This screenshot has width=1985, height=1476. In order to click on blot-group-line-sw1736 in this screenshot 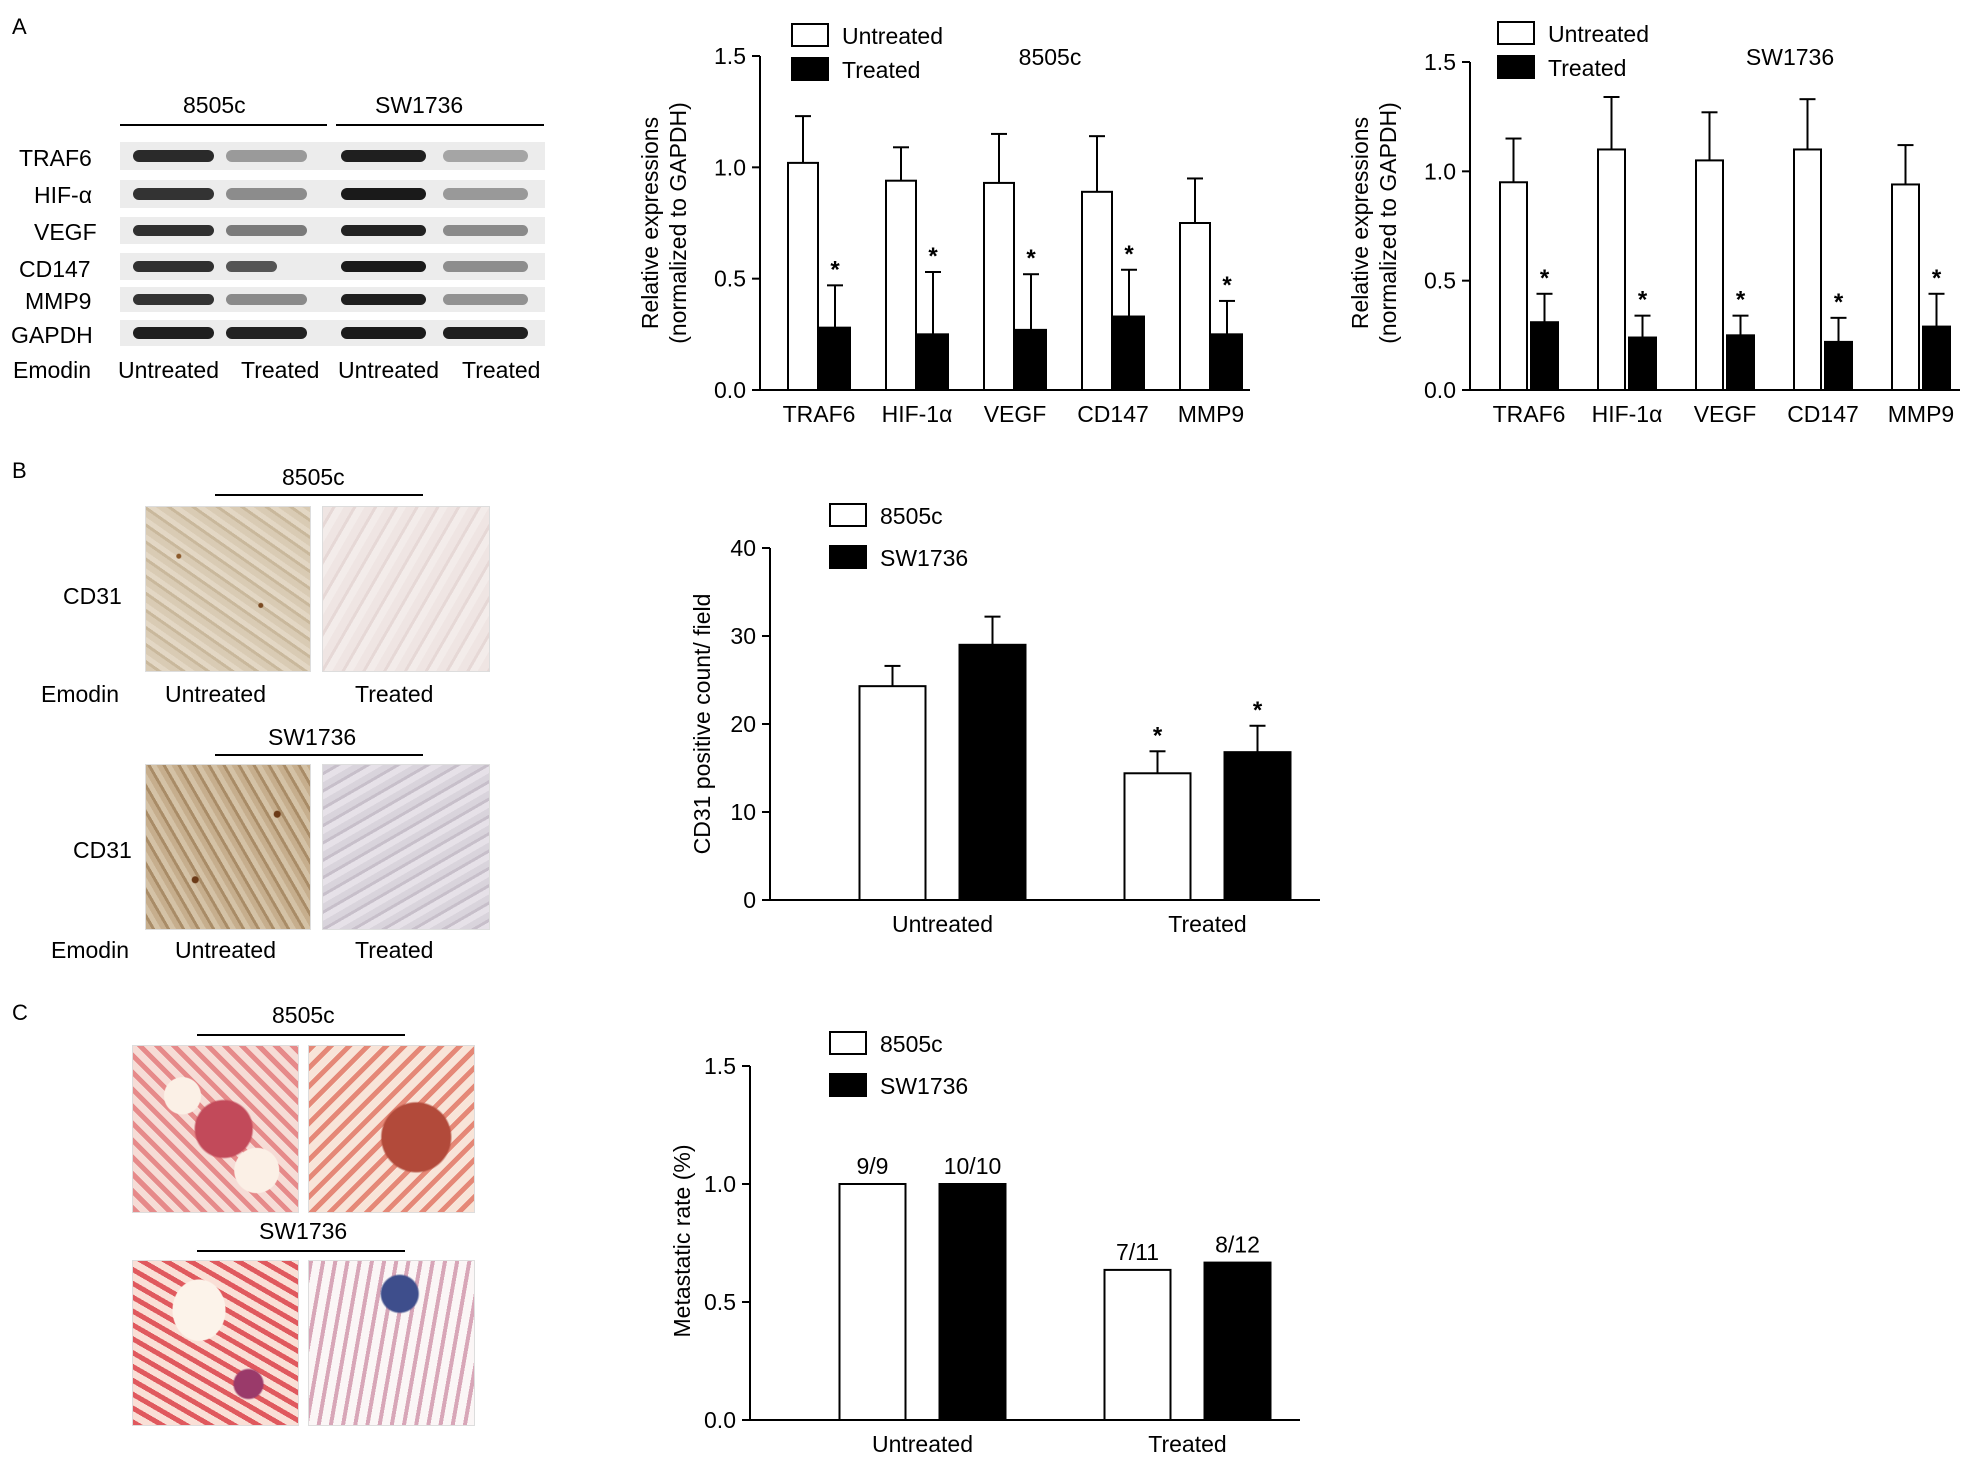, I will do `click(440, 125)`.